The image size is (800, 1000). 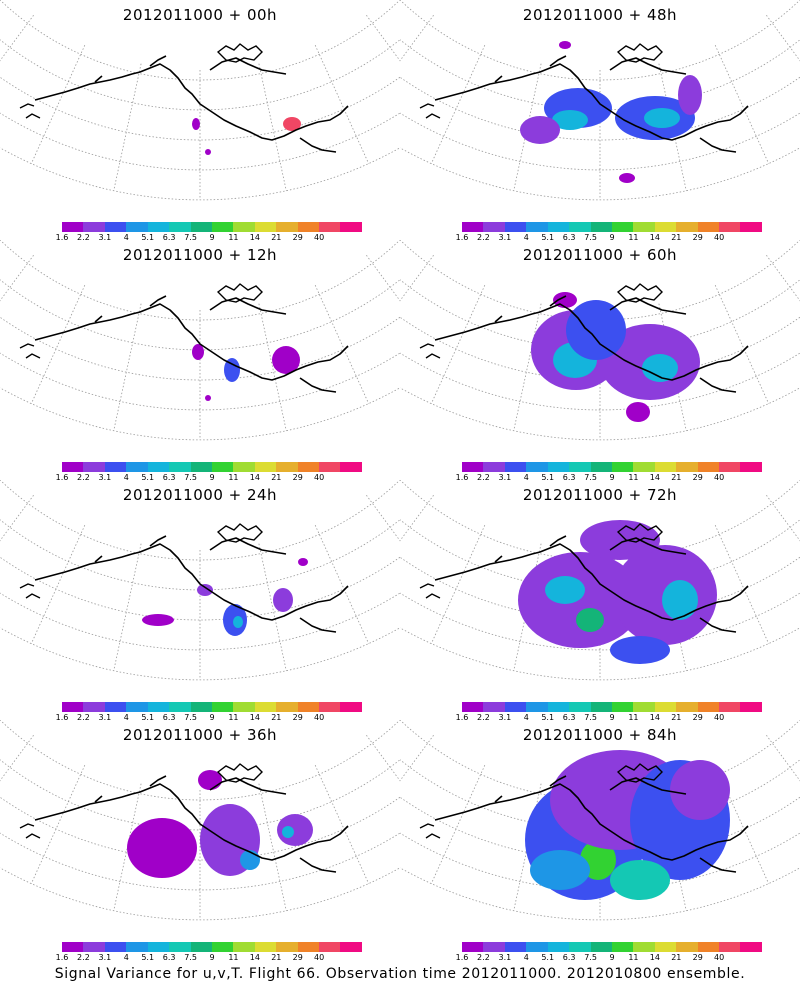 I want to click on panel-title: 2012011000 + 84h, so click(x=600, y=735).